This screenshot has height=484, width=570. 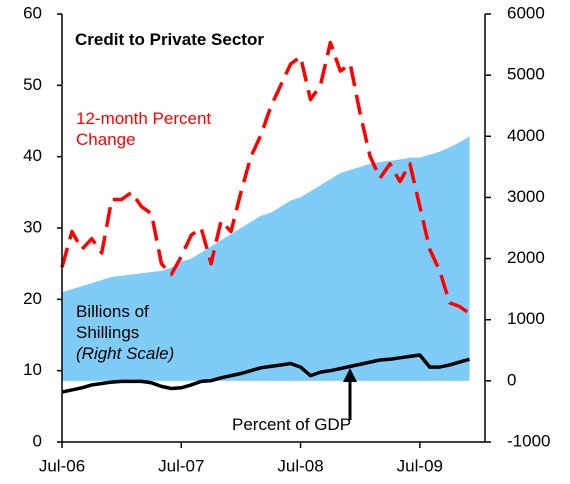 I want to click on series-label: Billions of Shillings, so click(x=112, y=322).